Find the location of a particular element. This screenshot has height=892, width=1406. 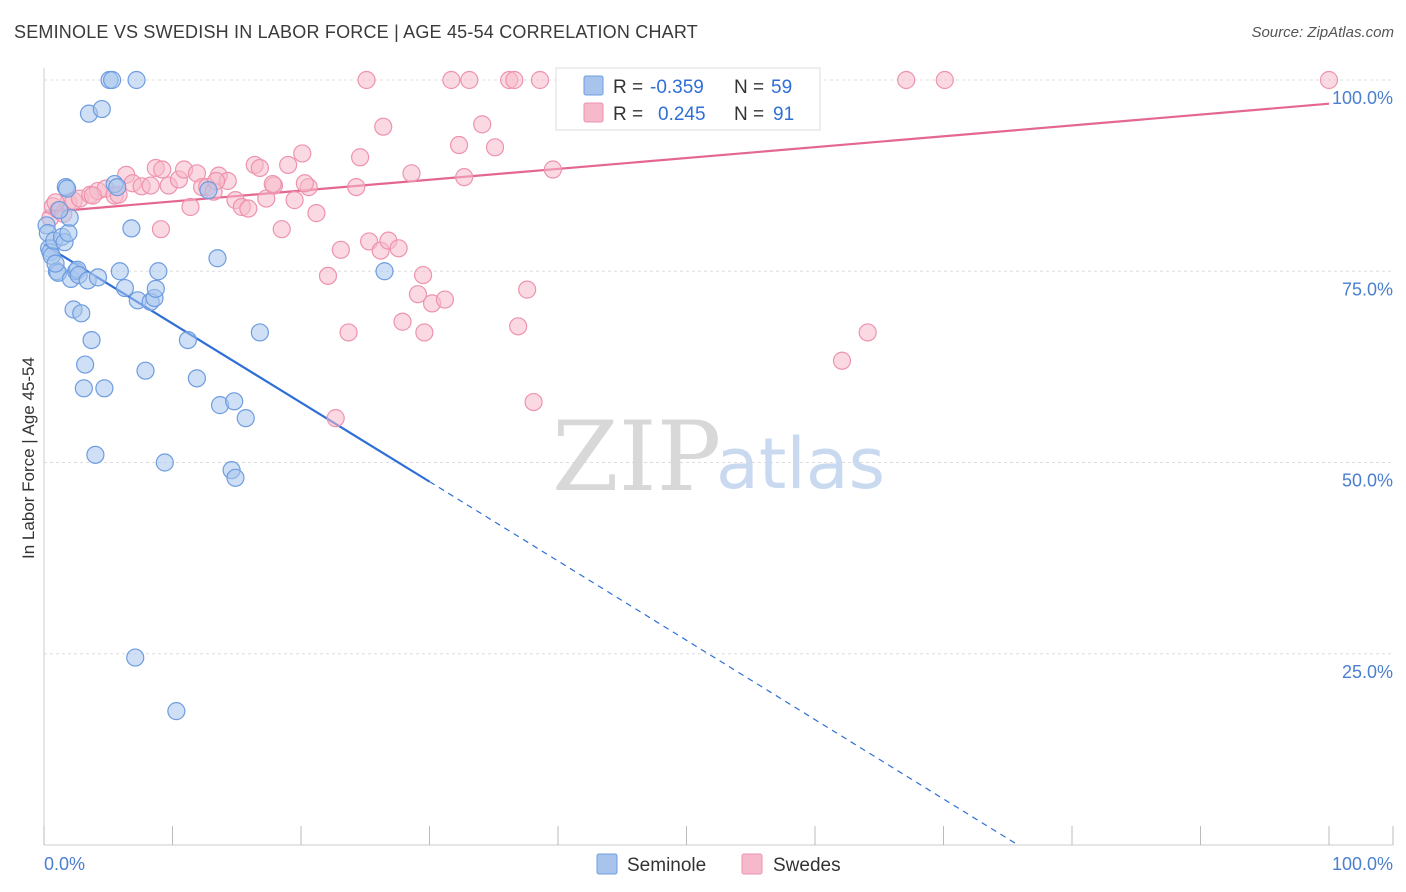

legend-r-label-seminole: R = is located at coordinates (628, 87).